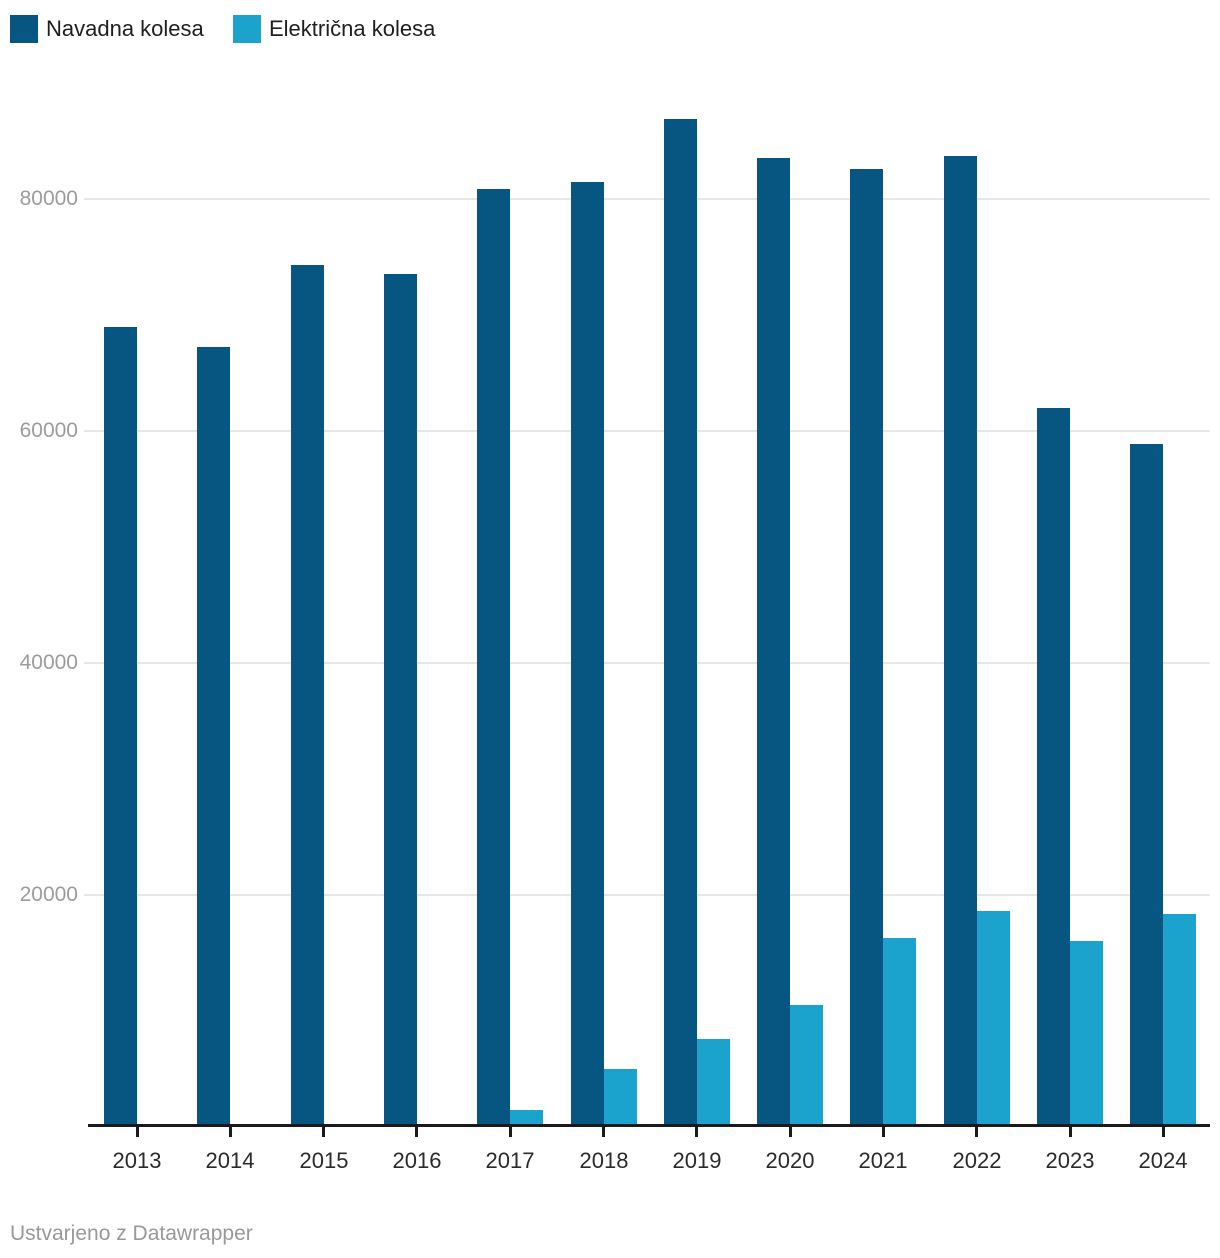 This screenshot has width=1220, height=1258. What do you see at coordinates (713, 1083) in the screenshot?
I see `bar-elektricna-2019` at bounding box center [713, 1083].